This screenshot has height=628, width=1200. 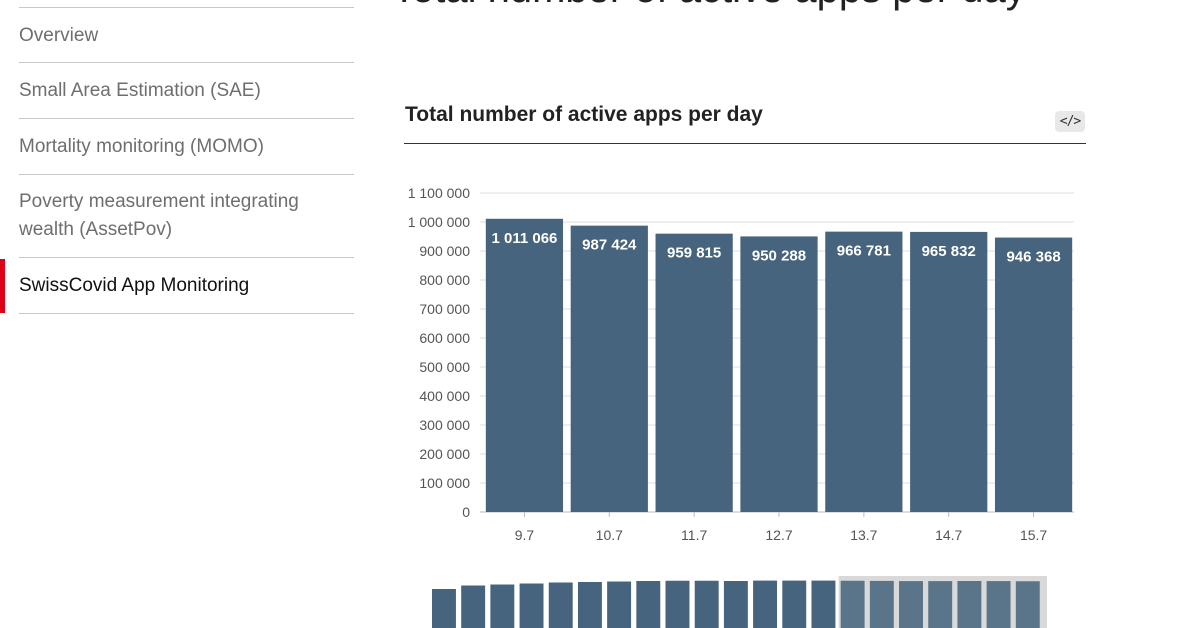 I want to click on x-tick-label: 14.7, so click(x=948, y=535).